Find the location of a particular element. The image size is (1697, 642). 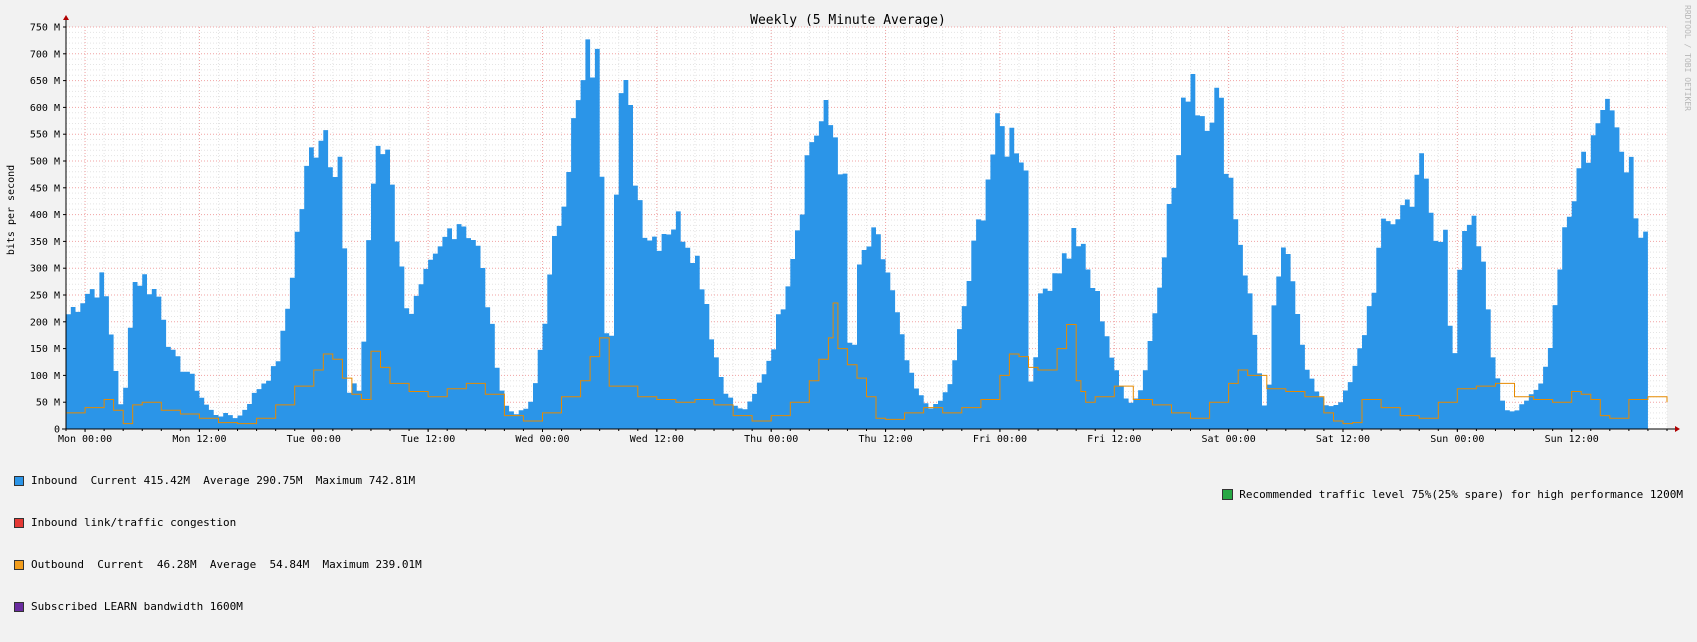

inbound-average-label: Average is located at coordinates (226, 480).